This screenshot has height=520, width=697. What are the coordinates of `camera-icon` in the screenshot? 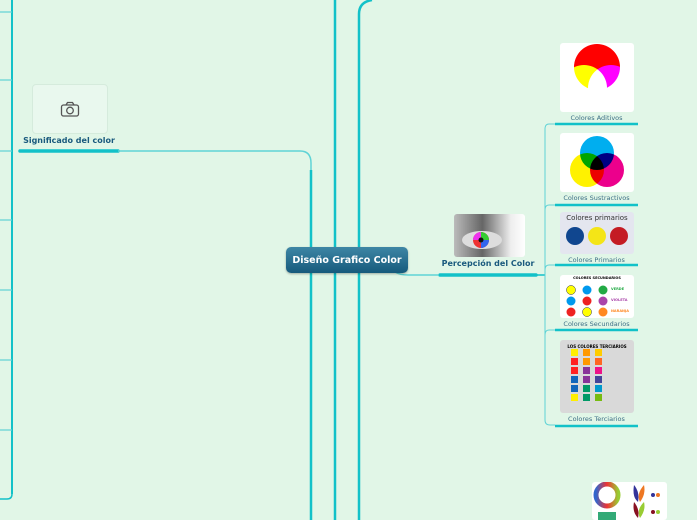 It's located at (70, 109).